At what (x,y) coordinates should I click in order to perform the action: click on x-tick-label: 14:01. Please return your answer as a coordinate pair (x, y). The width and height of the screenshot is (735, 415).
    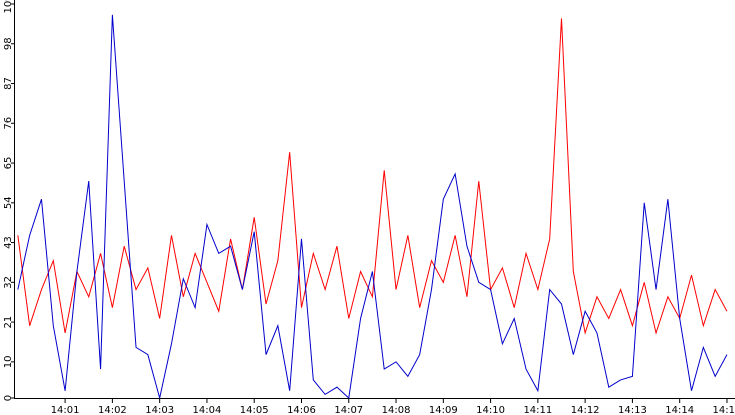
    Looking at the image, I should click on (65, 410).